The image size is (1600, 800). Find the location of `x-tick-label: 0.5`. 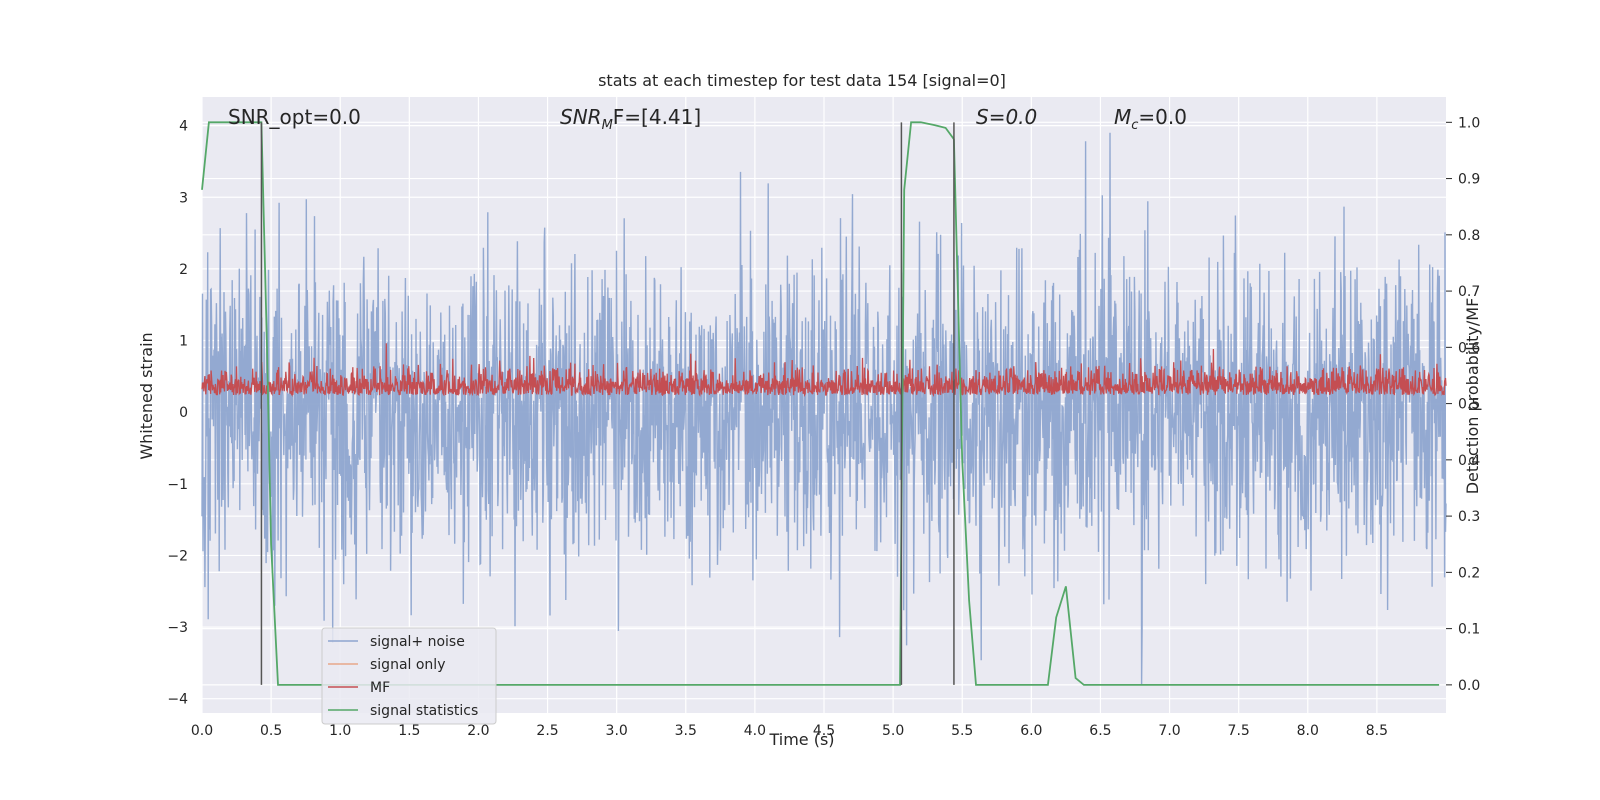

x-tick-label: 0.5 is located at coordinates (271, 731).